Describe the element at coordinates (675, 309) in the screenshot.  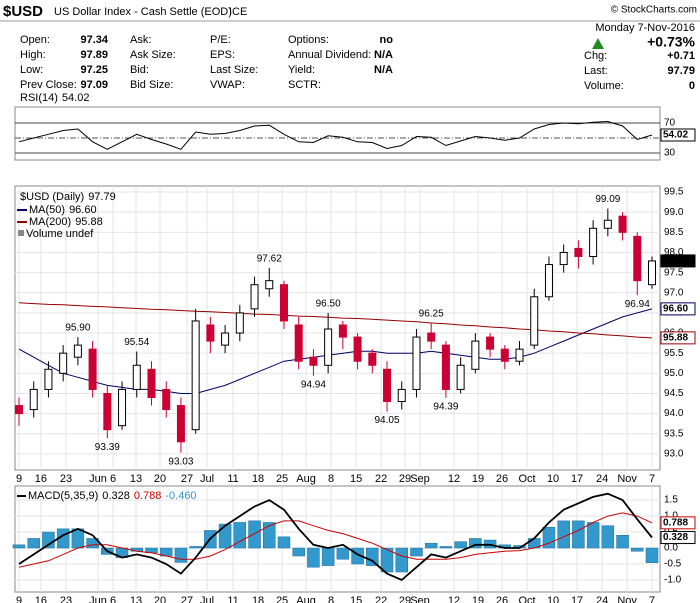
I see `value-box-label: 96.60` at that location.